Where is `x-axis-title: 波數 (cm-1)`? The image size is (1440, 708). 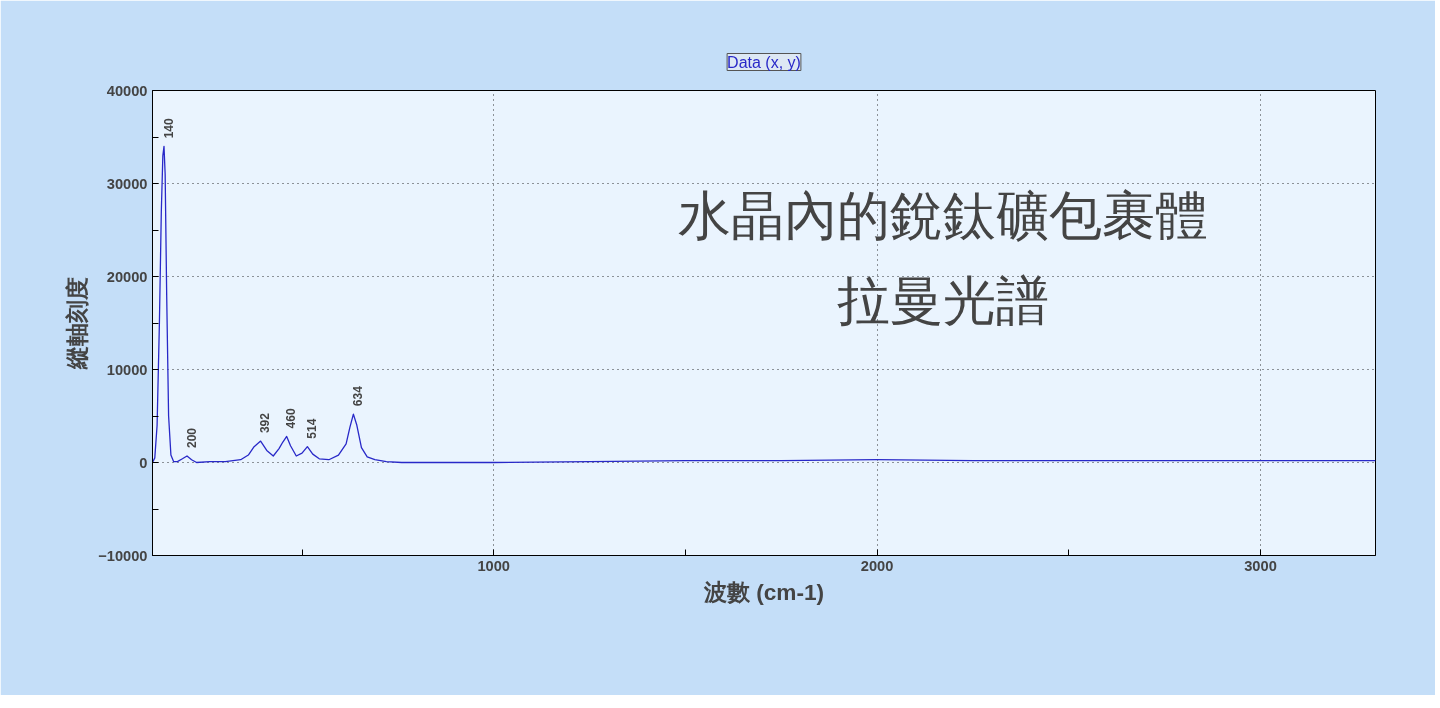 x-axis-title: 波數 (cm-1) is located at coordinates (763, 591).